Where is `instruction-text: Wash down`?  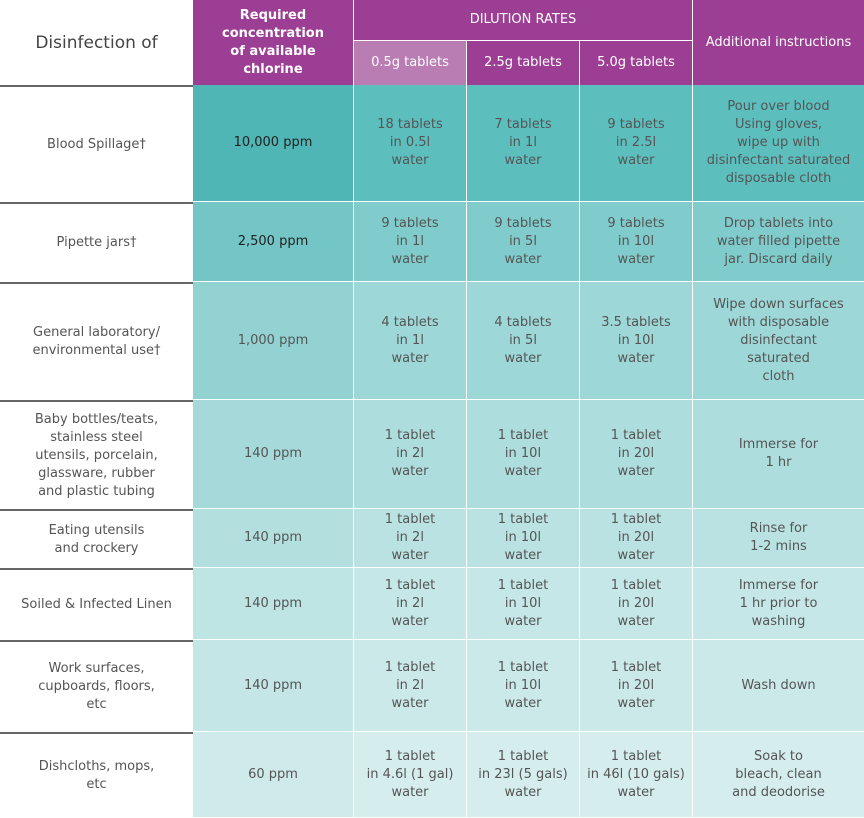
instruction-text: Wash down is located at coordinates (778, 685).